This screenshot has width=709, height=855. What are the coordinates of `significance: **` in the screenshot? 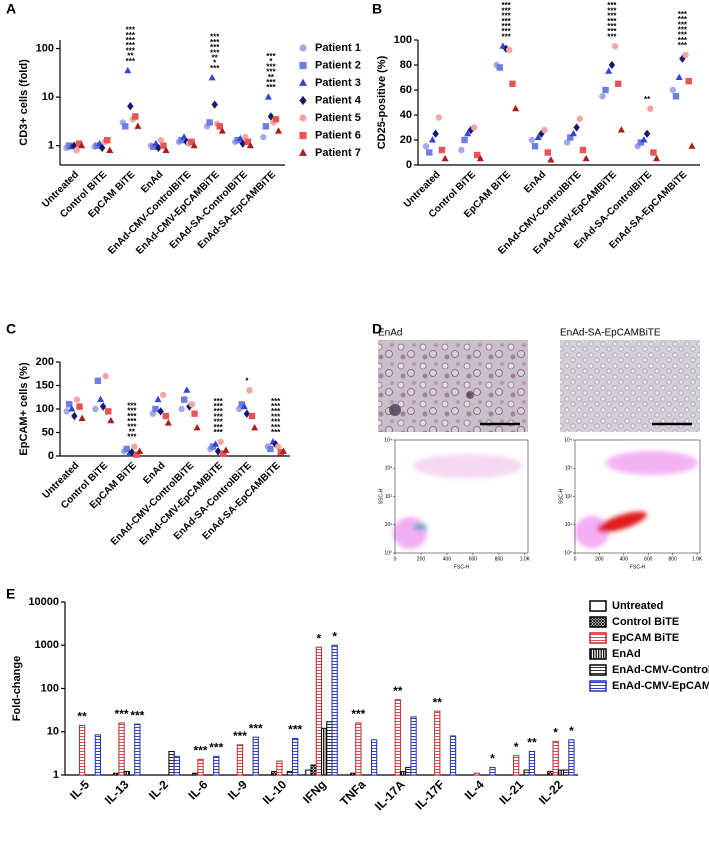 It's located at (532, 743).